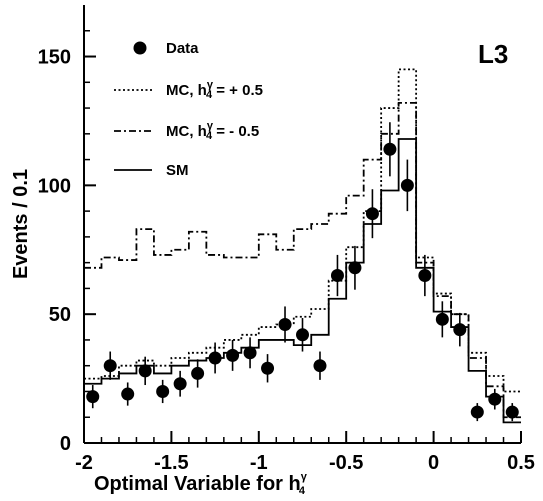 The height and width of the screenshot is (501, 543). I want to click on legend: Data MC, hγ 4 = + 0.5 MC, hγ 4 = - 0.5 SM, so click(188, 109).